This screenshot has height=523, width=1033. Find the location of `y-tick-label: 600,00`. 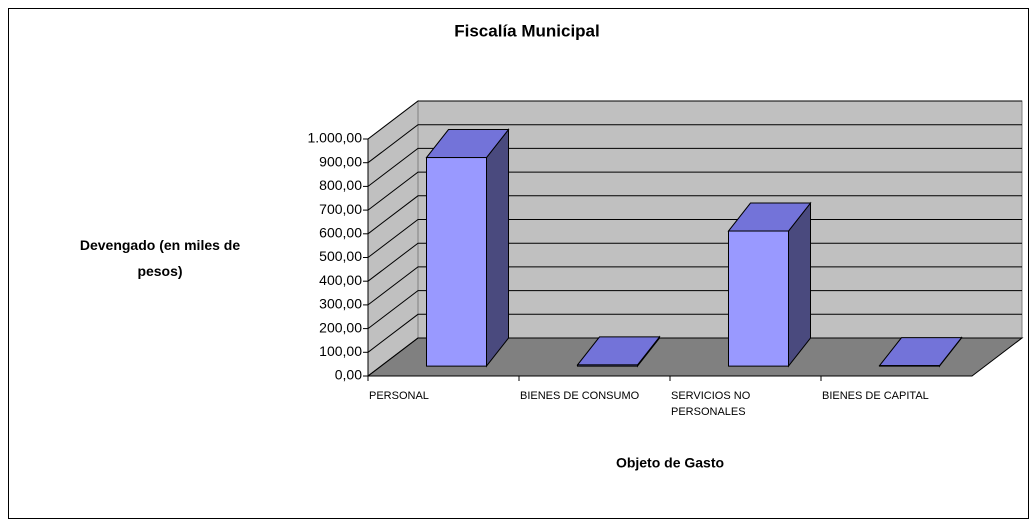

y-tick-label: 600,00 is located at coordinates (340, 233).